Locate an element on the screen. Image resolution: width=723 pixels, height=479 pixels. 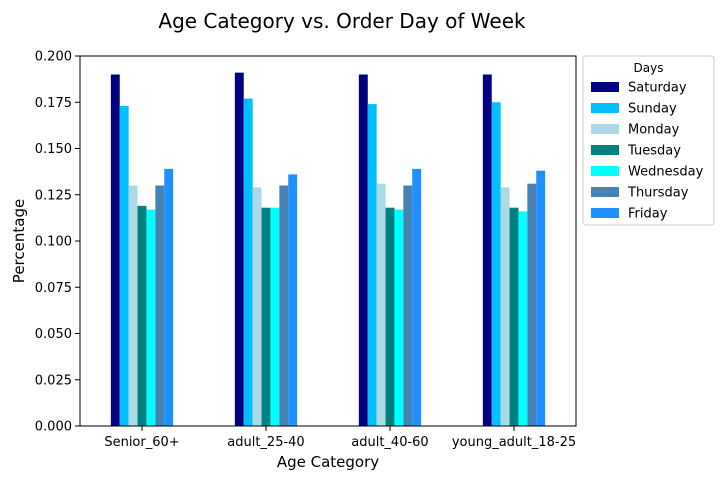
y-tick-label: 0.125 is located at coordinates (53, 195).